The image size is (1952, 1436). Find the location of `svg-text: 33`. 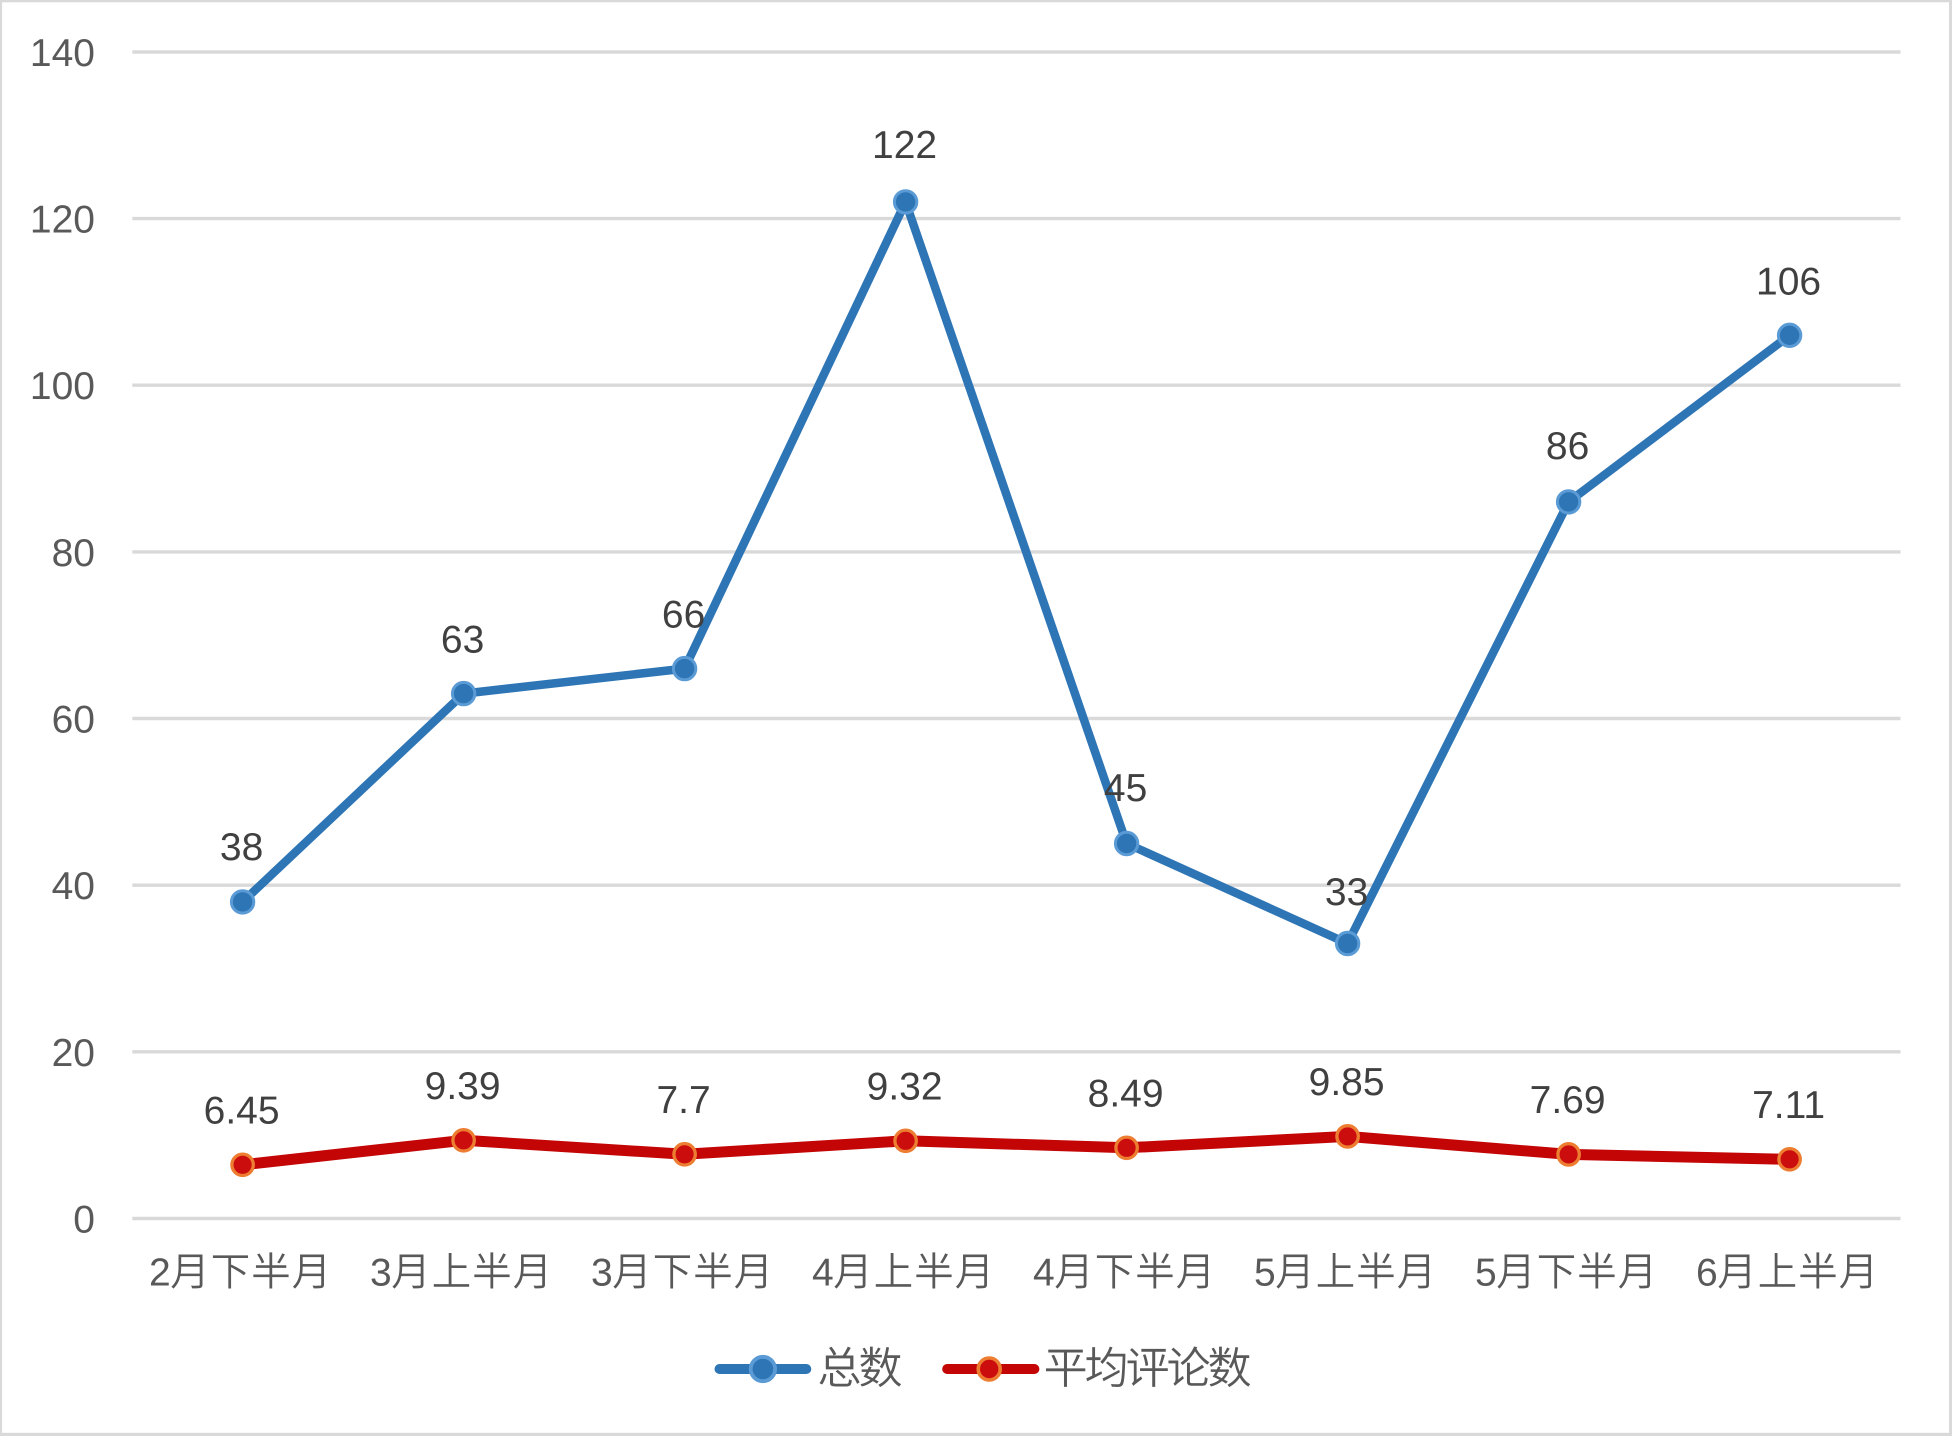

svg-text: 33 is located at coordinates (1346, 892).